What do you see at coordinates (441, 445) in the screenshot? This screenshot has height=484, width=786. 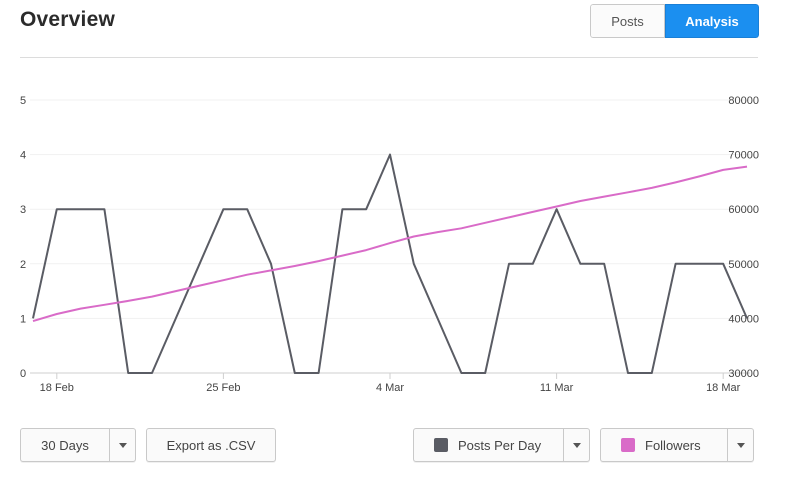 I see `posts-series-swatch` at bounding box center [441, 445].